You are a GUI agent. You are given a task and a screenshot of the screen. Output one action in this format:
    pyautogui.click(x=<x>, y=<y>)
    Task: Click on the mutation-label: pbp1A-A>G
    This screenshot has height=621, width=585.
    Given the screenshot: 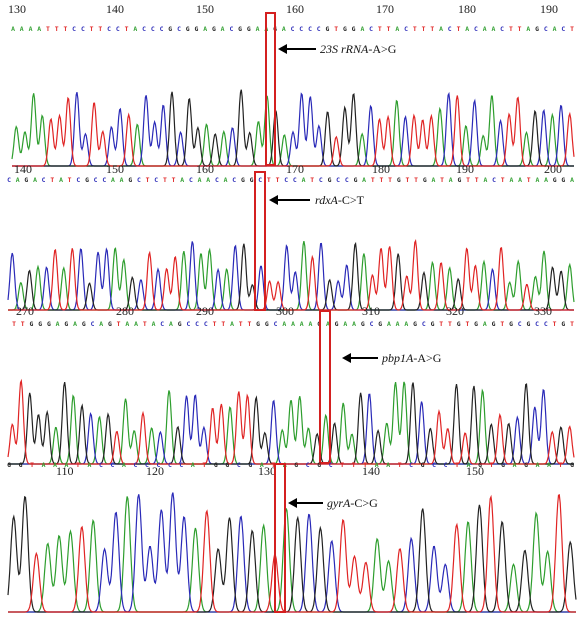 What is the action you would take?
    pyautogui.click(x=411, y=358)
    